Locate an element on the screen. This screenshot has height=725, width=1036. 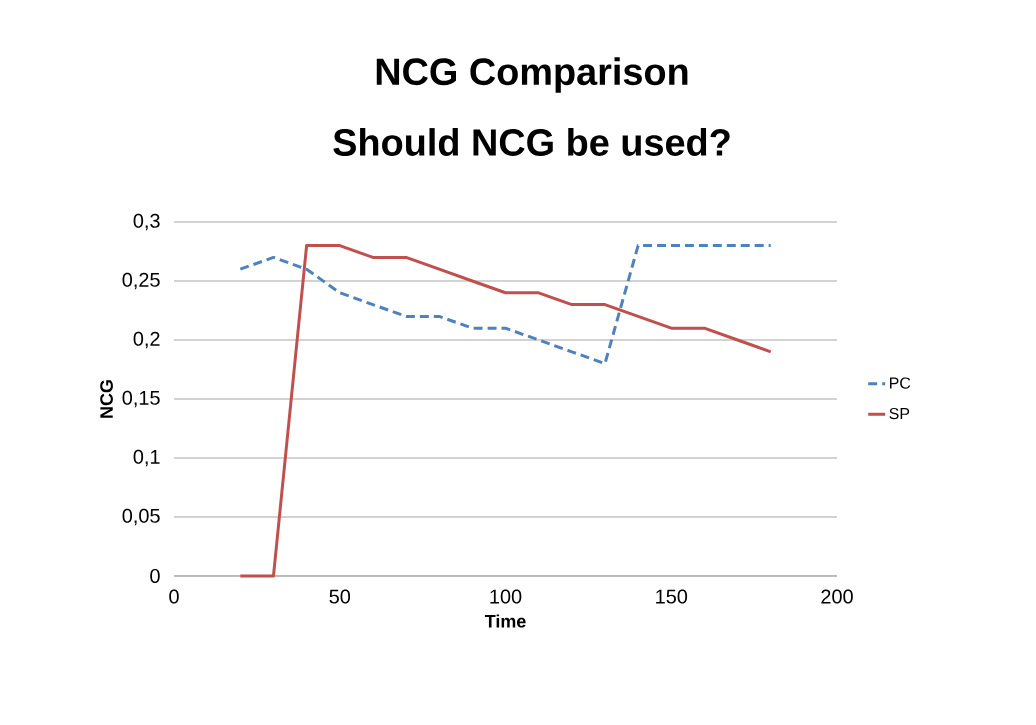
x-tick-label: 100 is located at coordinates (506, 596).